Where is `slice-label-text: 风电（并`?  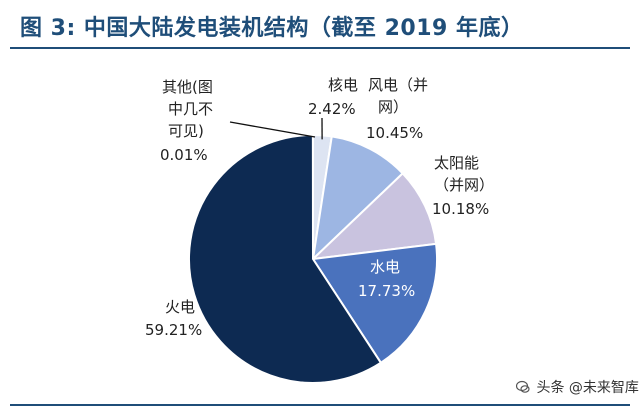
slice-label-text: 风电（并 is located at coordinates (398, 85).